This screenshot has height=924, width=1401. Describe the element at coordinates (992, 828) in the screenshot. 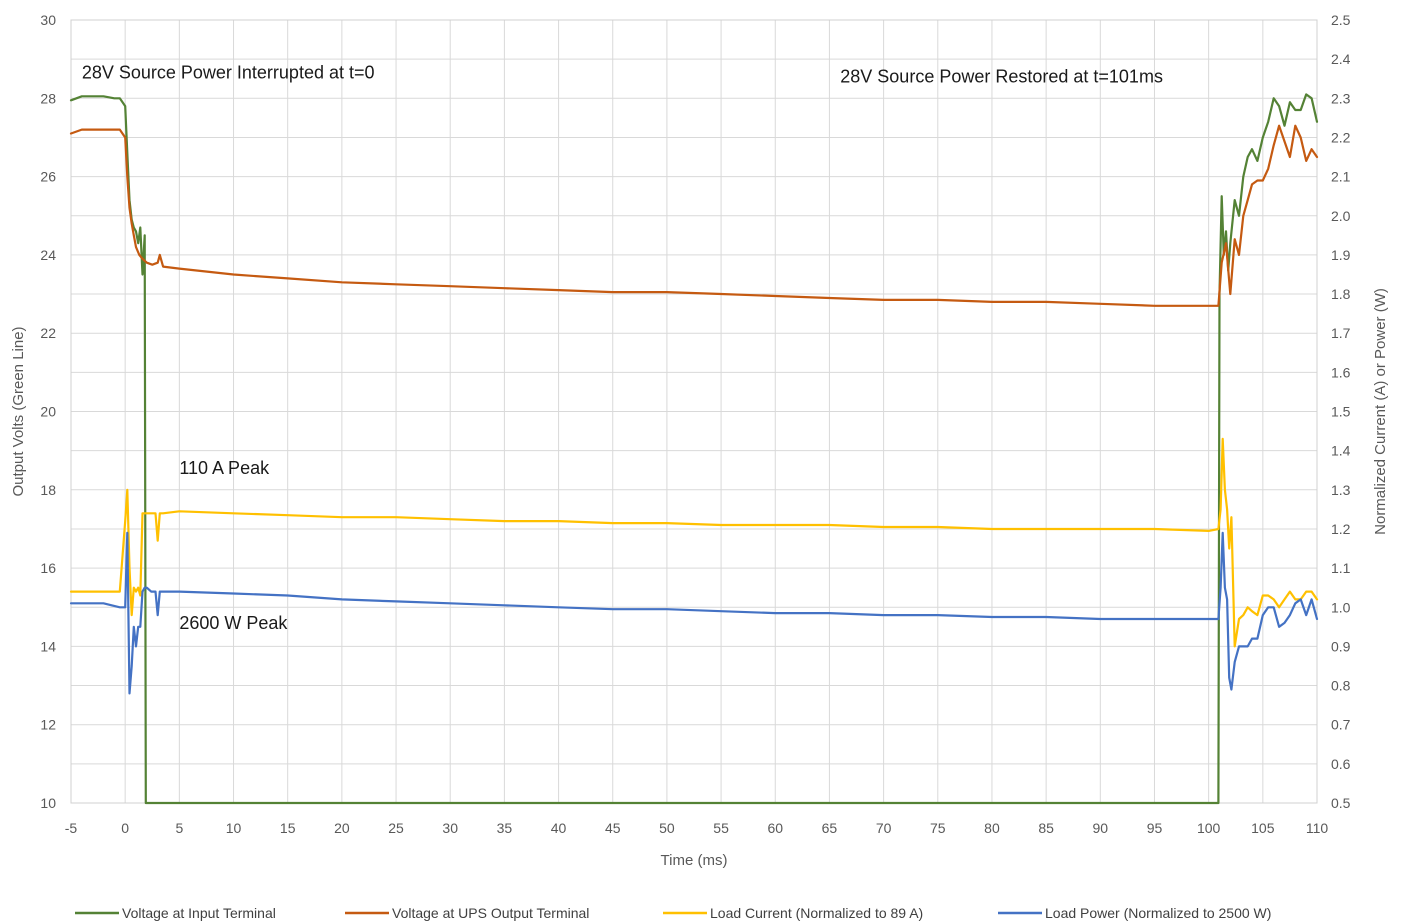

I see `x-tick-label: 80` at that location.